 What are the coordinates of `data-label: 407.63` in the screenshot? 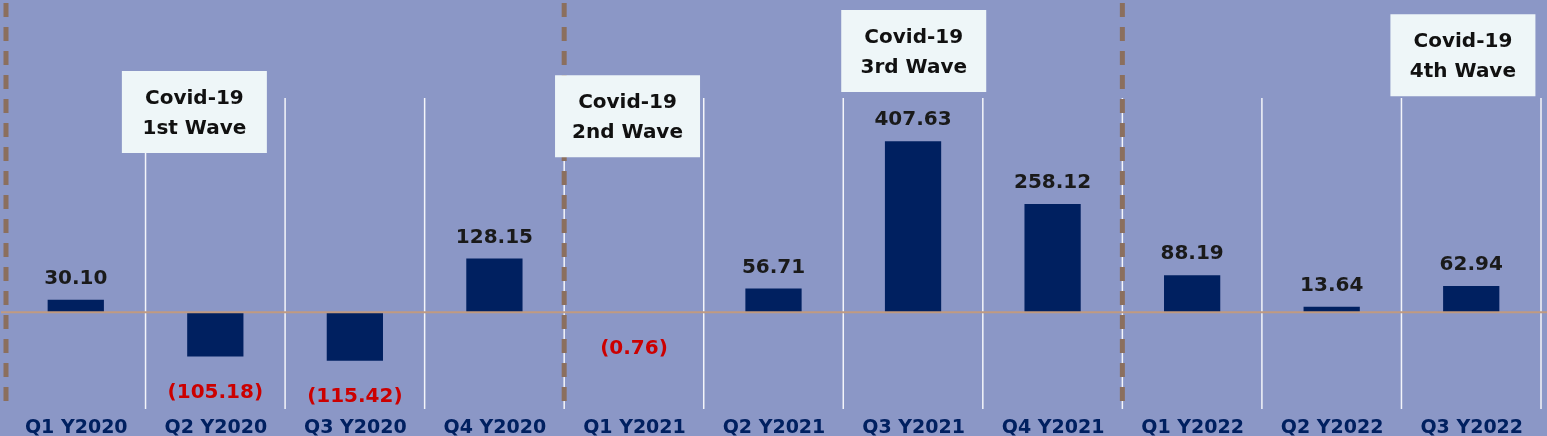 It's located at (913, 118).